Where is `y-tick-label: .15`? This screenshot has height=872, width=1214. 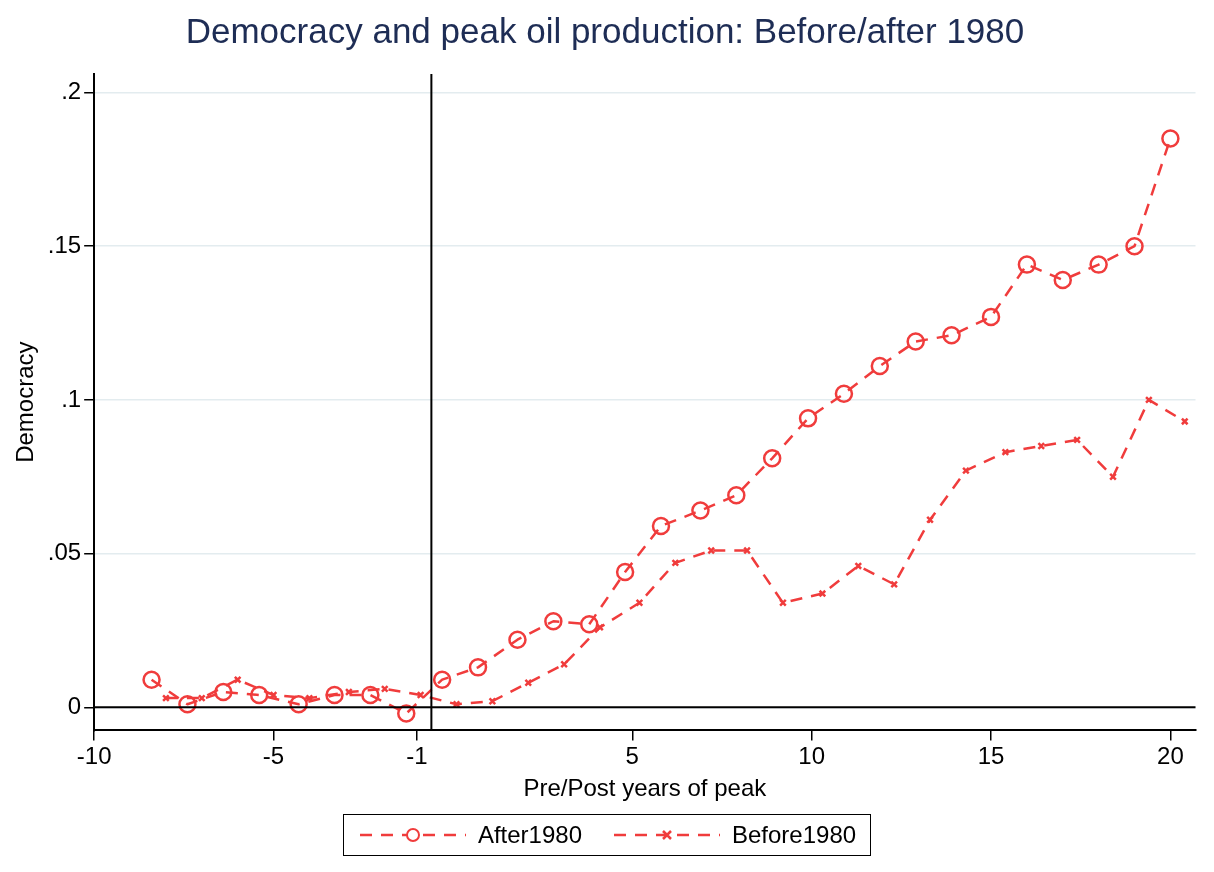
y-tick-label: .15 is located at coordinates (64, 244).